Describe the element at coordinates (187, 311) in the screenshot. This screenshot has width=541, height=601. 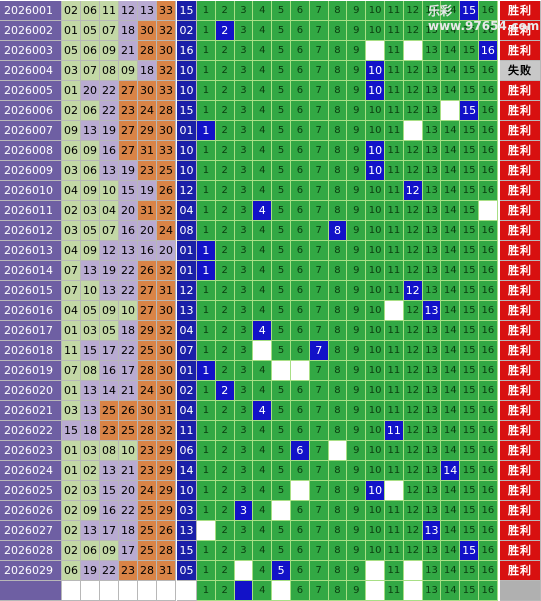
I see `blue-ball-cell: 13` at that location.